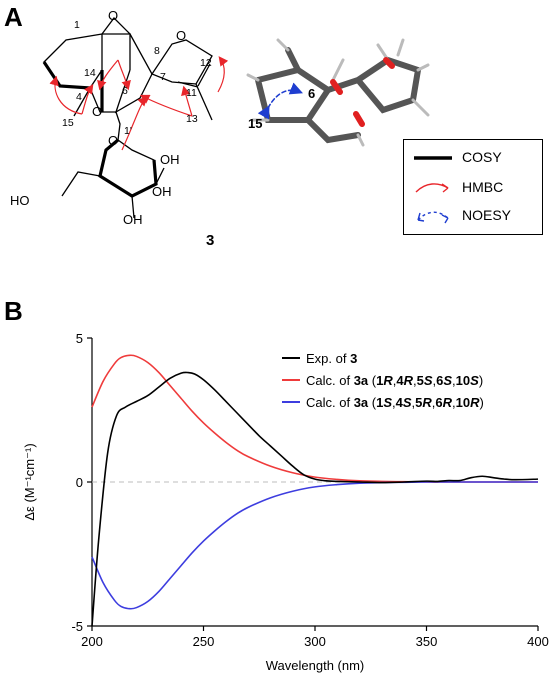 This screenshot has width=550, height=678. I want to click on y-tick-label: -5, so click(77, 626).